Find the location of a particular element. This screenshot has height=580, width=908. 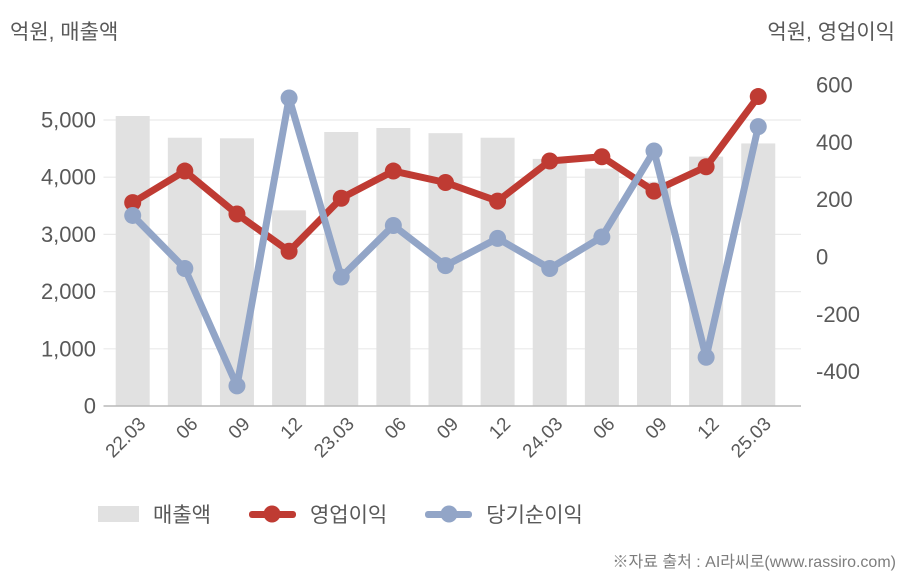

y-tick-label-left: 4,000 is located at coordinates (68, 177).